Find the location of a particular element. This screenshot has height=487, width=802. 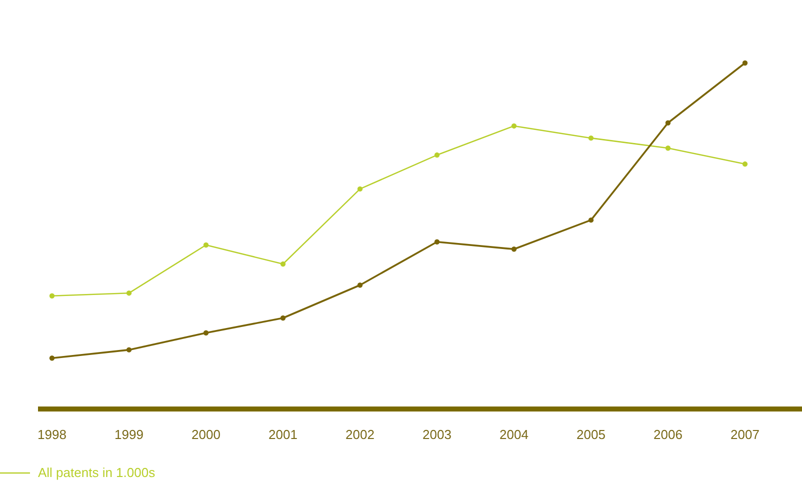

x-tick-label: 1998 is located at coordinates (52, 434).